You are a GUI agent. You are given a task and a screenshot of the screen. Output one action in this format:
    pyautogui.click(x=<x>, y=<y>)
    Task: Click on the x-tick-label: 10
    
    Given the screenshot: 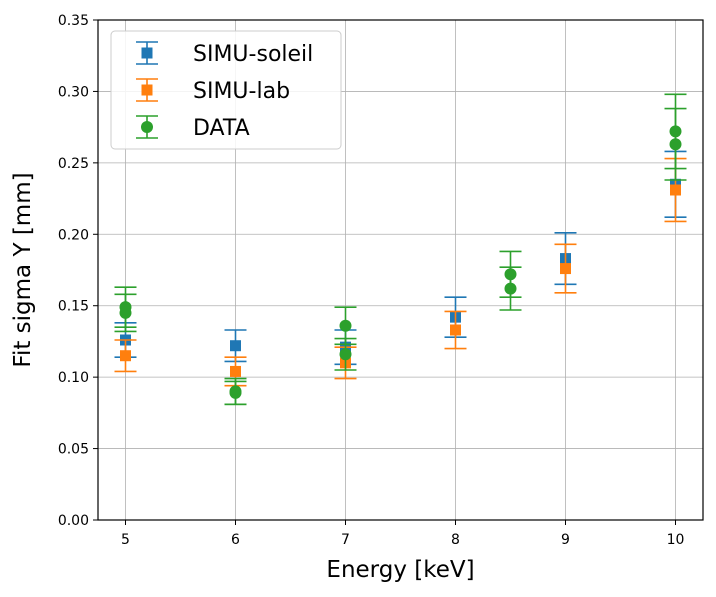 What is the action you would take?
    pyautogui.click(x=676, y=540)
    